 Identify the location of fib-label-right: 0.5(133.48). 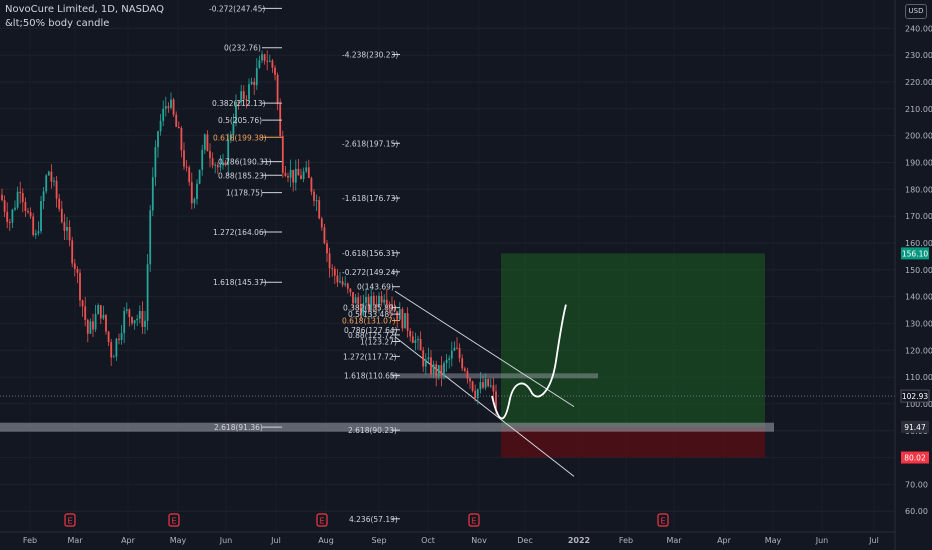
(370, 314).